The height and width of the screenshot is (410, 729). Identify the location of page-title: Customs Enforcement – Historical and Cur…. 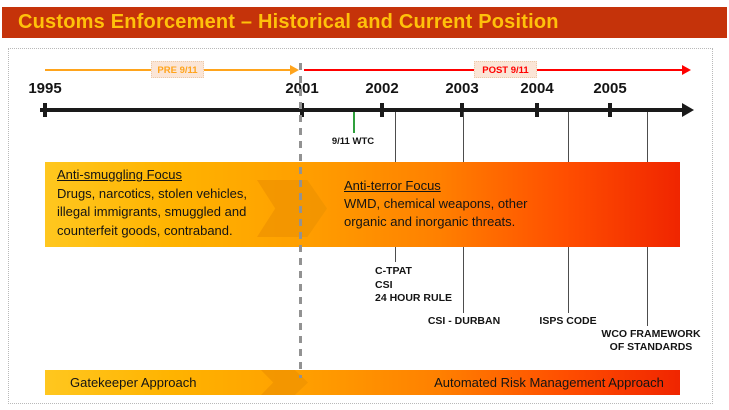
(364, 22).